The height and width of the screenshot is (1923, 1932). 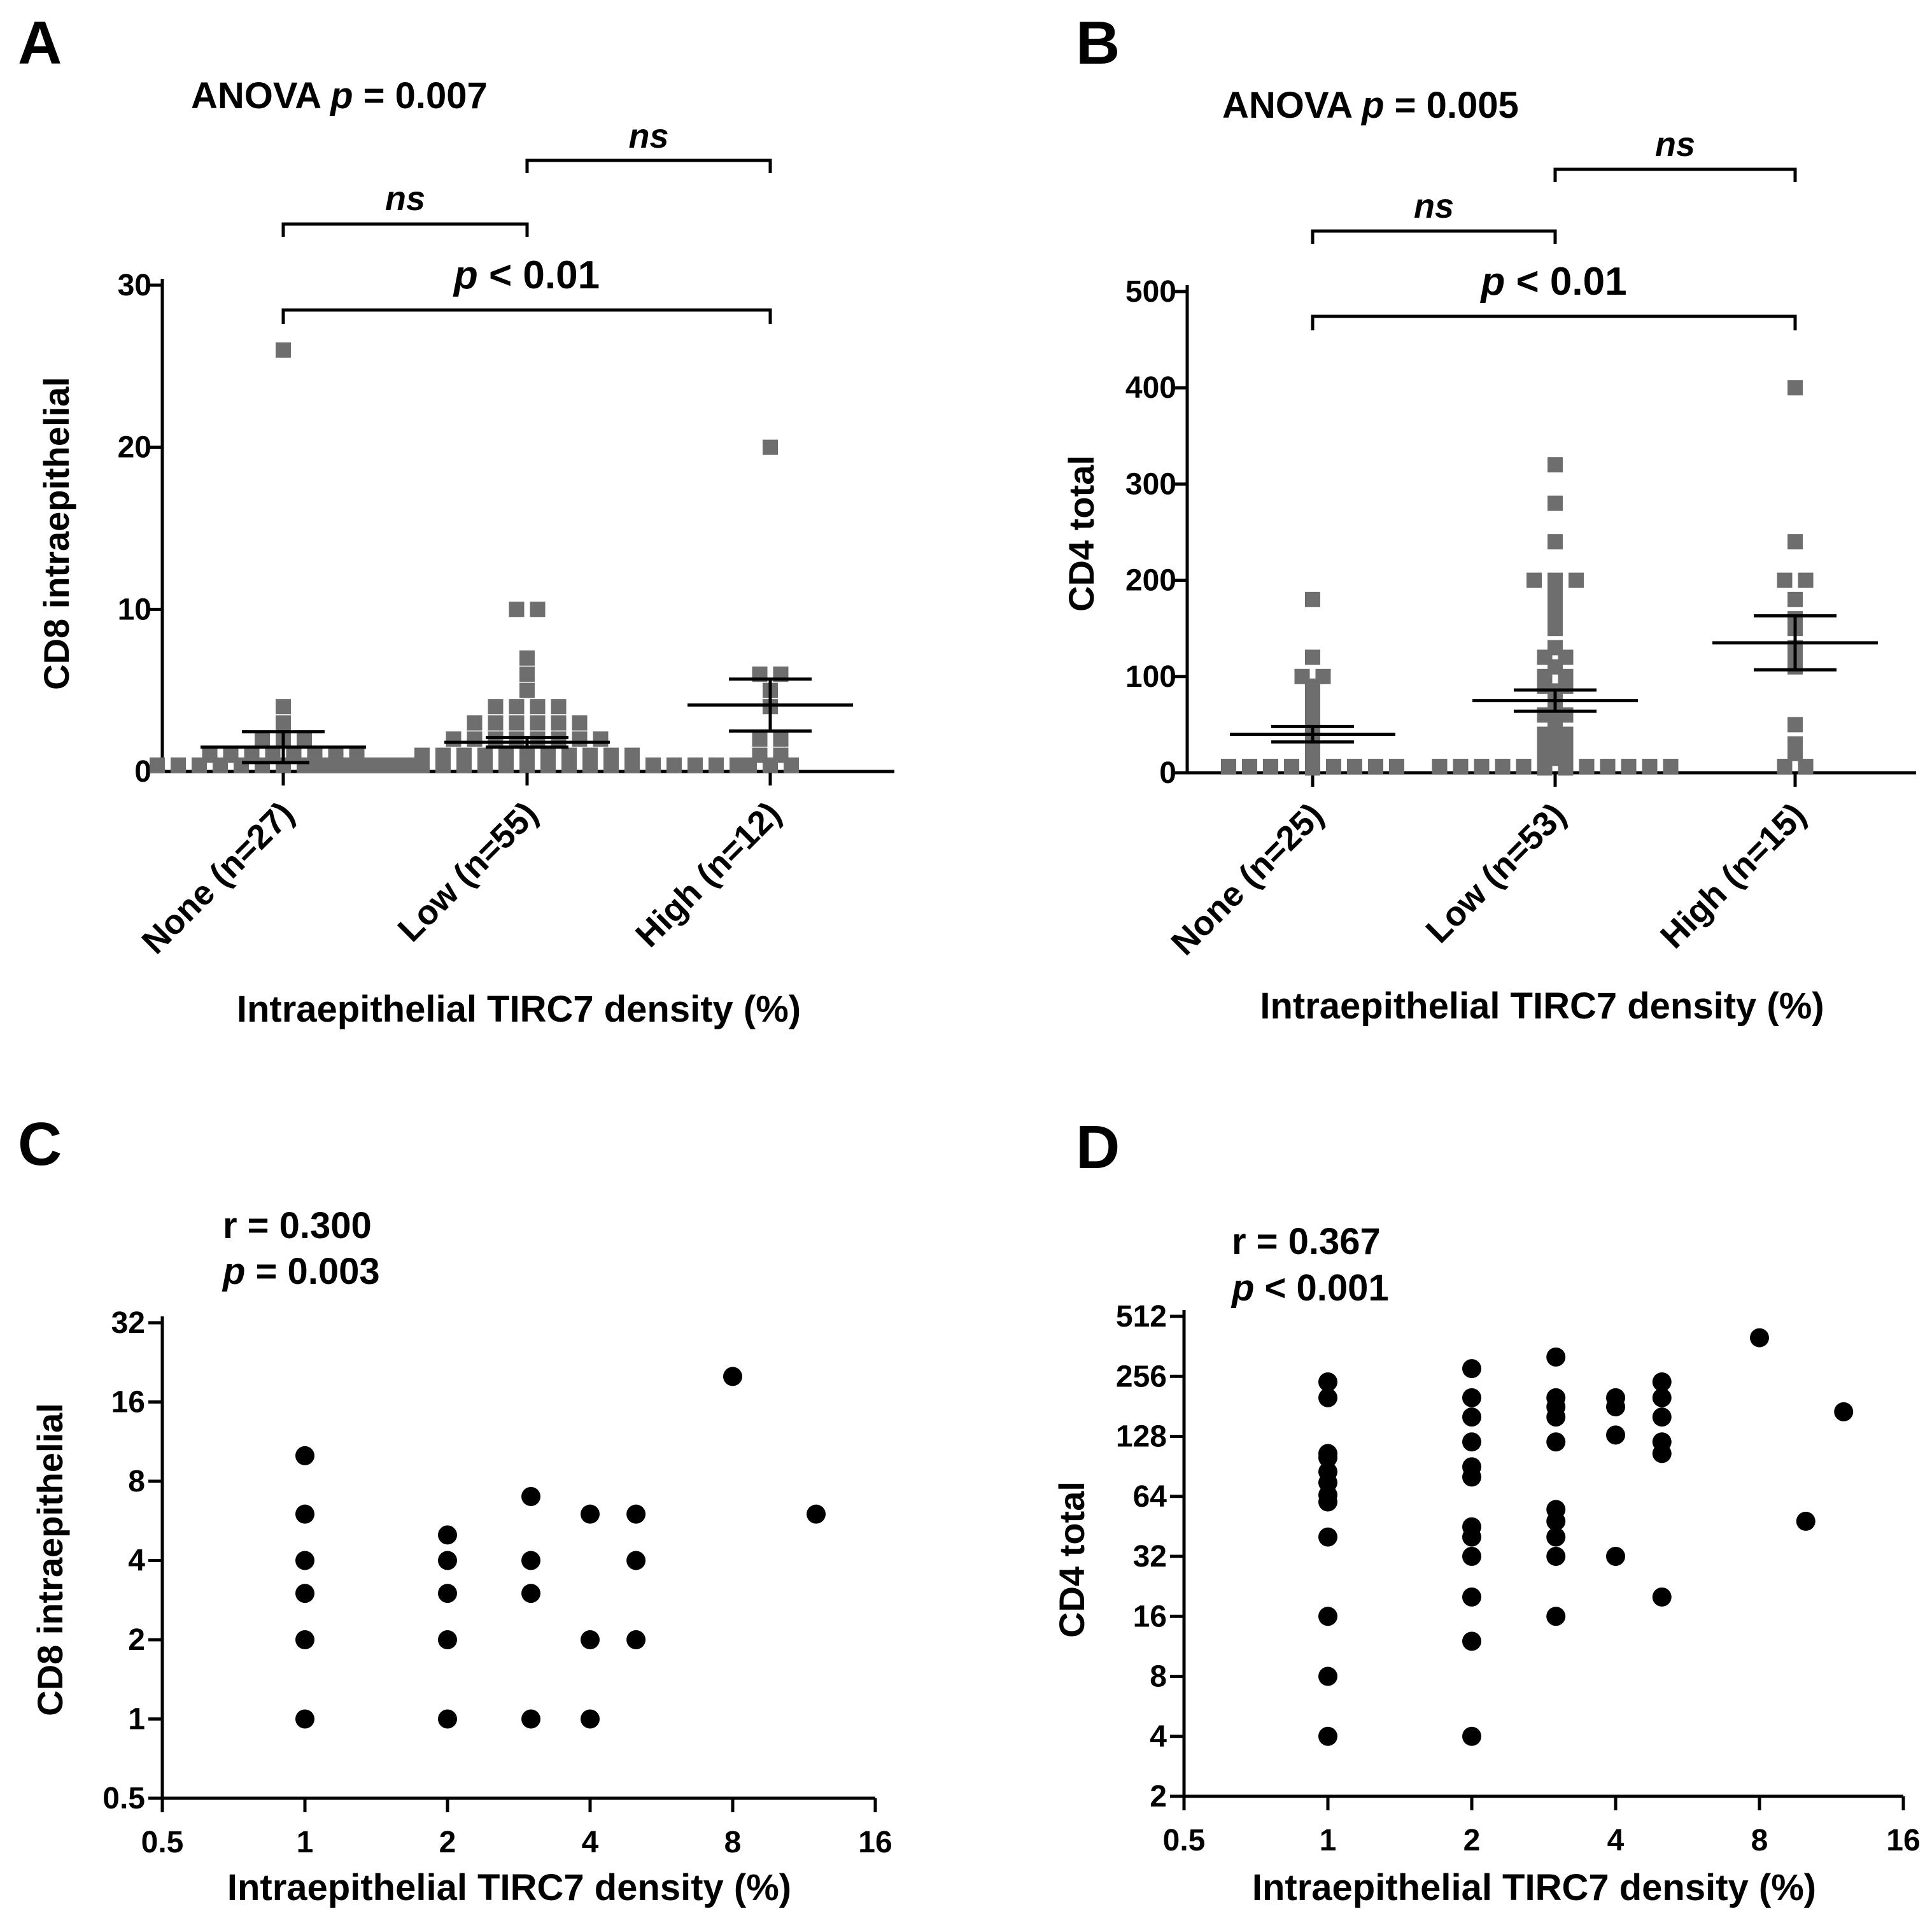 I want to click on y-tick-label: 300, so click(x=1150, y=484).